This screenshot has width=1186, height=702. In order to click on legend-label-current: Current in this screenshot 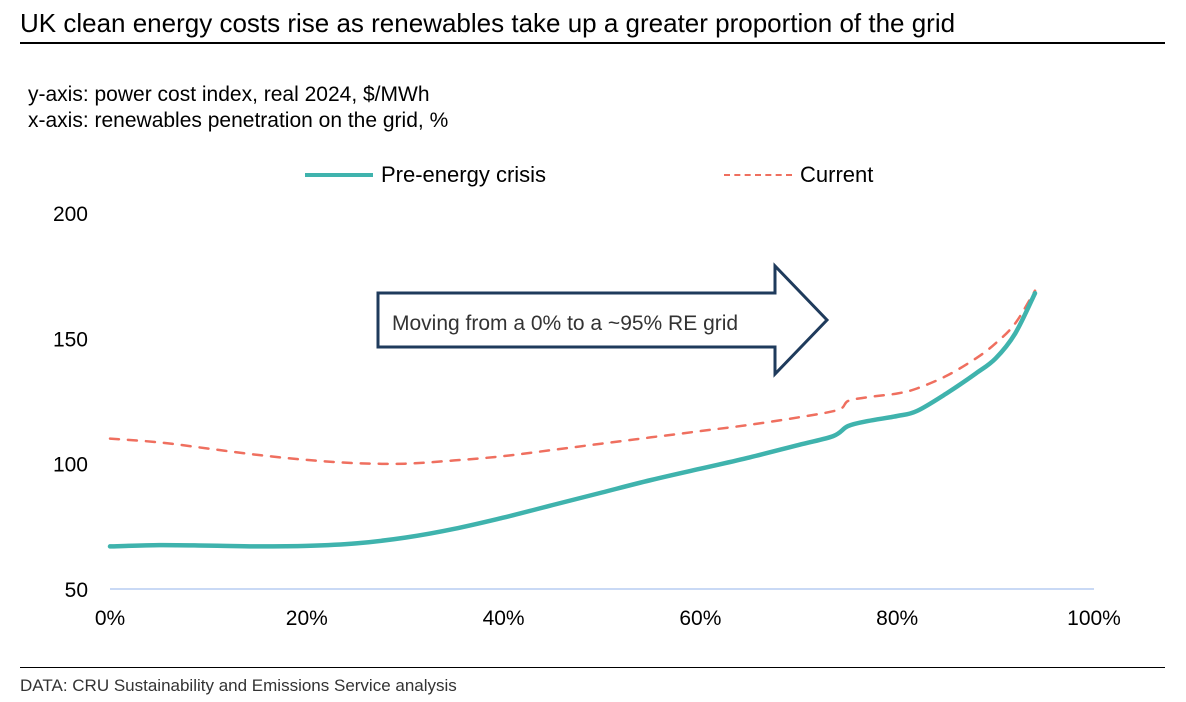, I will do `click(837, 174)`.